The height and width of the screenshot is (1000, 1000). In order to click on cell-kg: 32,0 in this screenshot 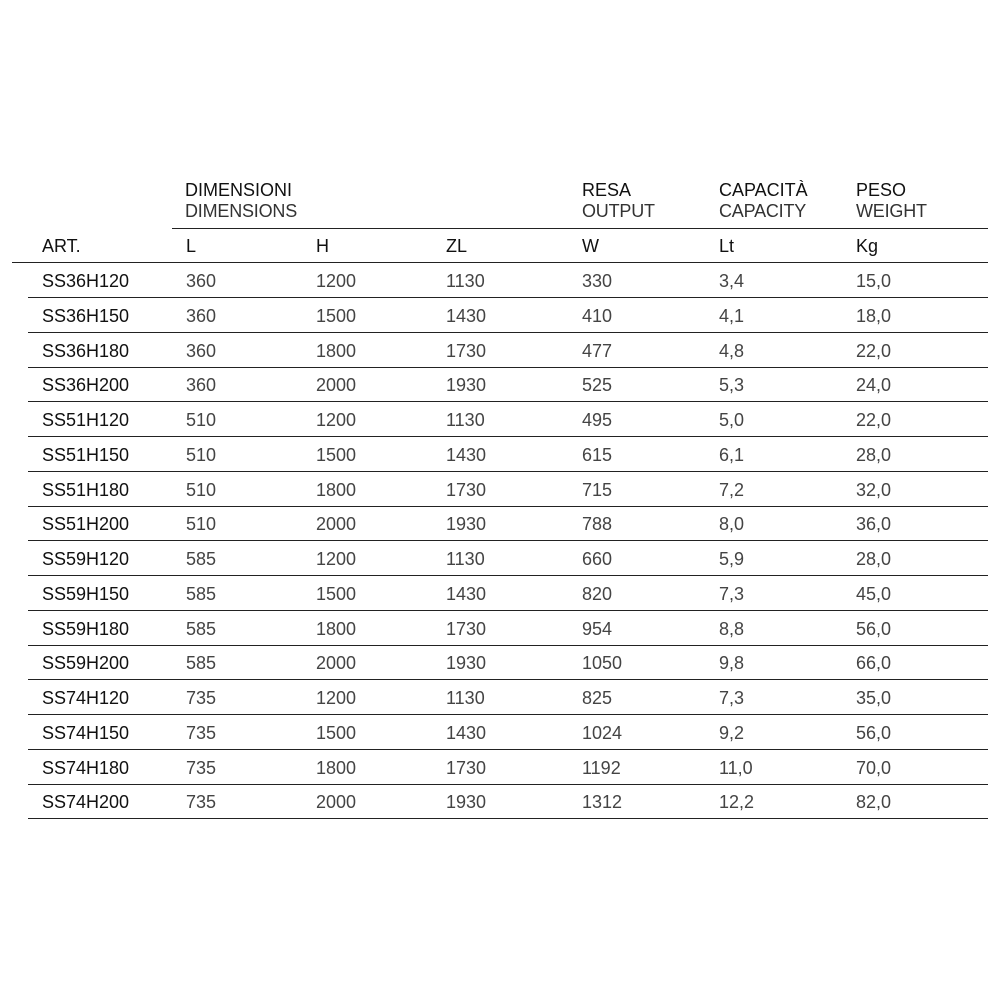, I will do `click(874, 489)`.